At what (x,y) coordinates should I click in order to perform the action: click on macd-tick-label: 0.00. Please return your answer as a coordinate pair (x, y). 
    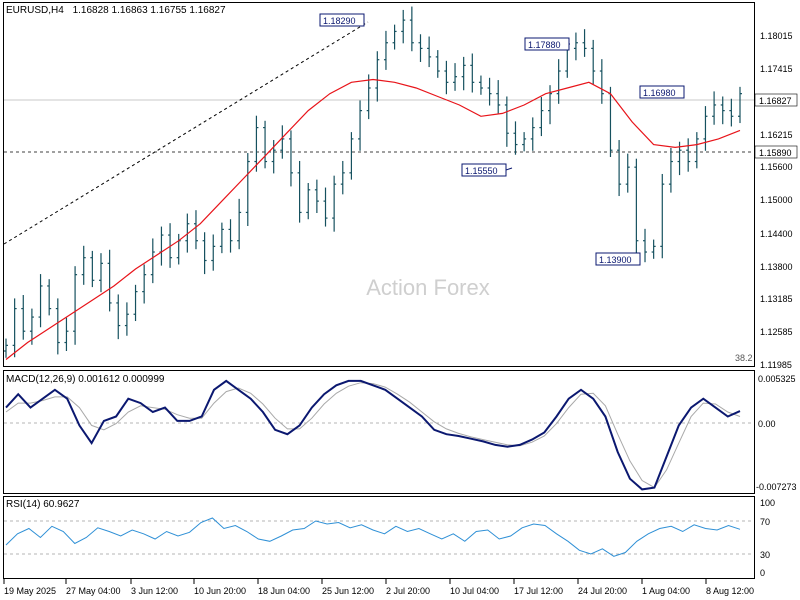
    Looking at the image, I should click on (767, 424).